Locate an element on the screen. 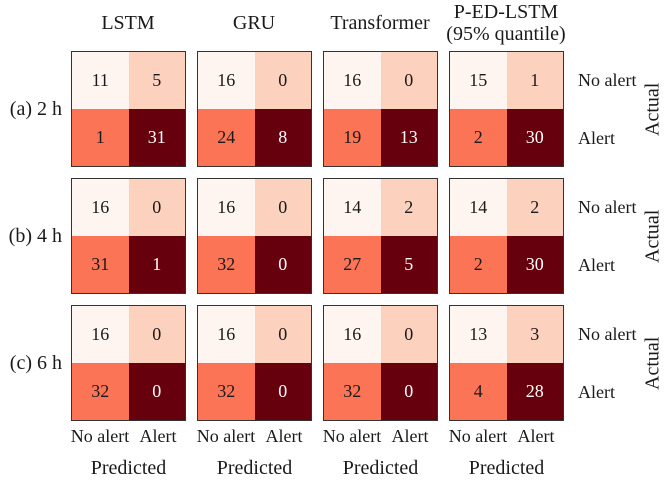 The image size is (666, 483). model-header-lstm: LSTM is located at coordinates (128, 23).